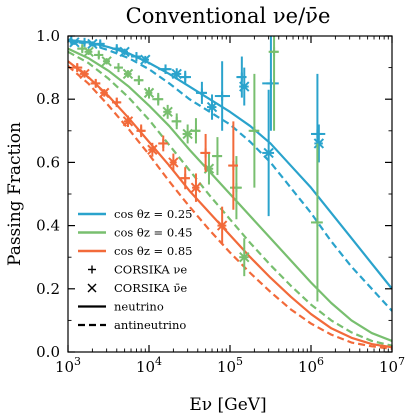  What do you see at coordinates (15, 194) in the screenshot?
I see `y-axis-label: Passing Fraction` at bounding box center [15, 194].